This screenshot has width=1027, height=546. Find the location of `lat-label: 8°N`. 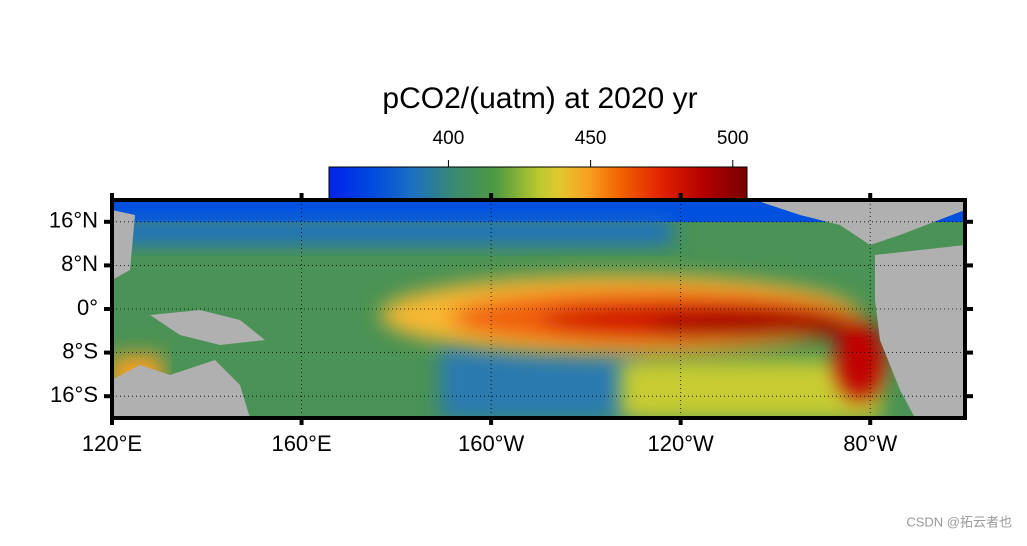

lat-label: 8°N is located at coordinates (79, 263).